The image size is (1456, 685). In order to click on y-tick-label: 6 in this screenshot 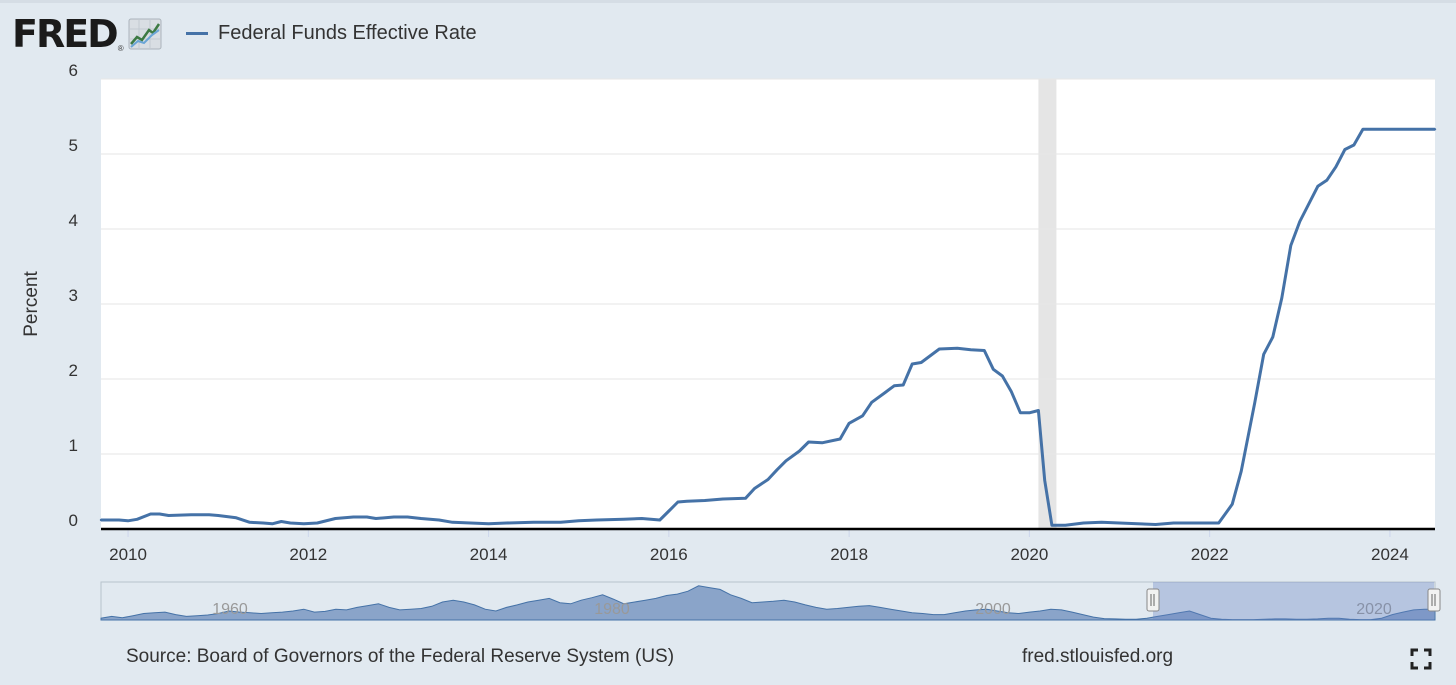, I will do `click(73, 70)`.